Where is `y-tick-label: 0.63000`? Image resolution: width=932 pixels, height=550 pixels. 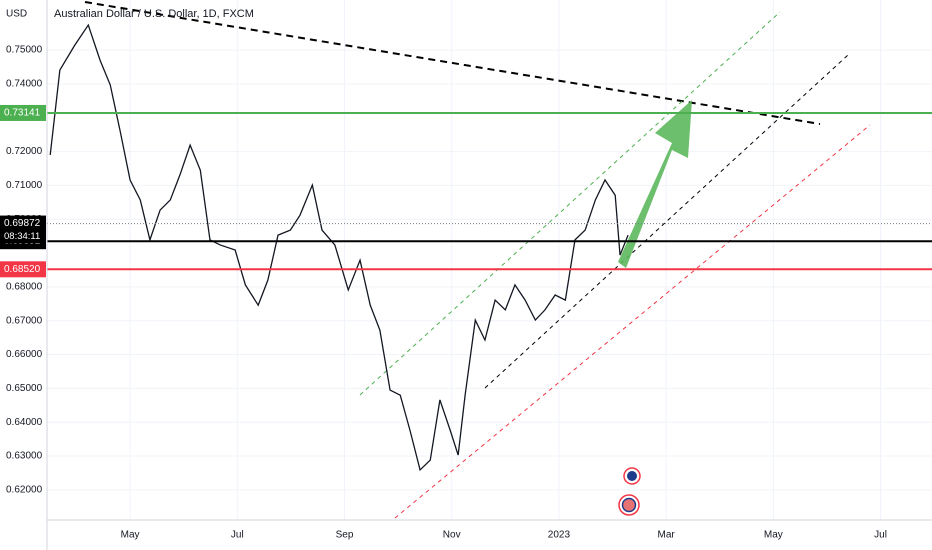 y-tick-label: 0.63000 is located at coordinates (24, 456).